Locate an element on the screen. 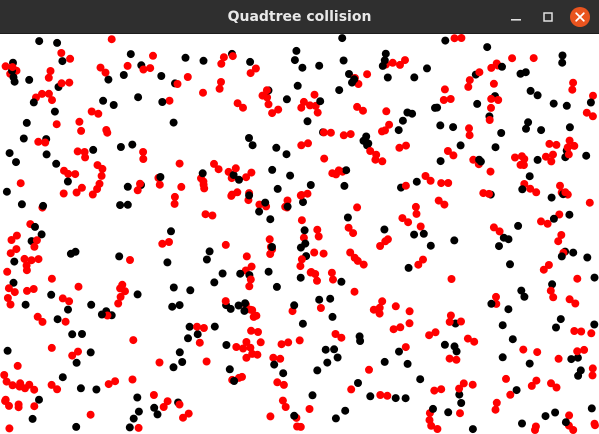 The height and width of the screenshot is (434, 599). close-icon is located at coordinates (580, 17).